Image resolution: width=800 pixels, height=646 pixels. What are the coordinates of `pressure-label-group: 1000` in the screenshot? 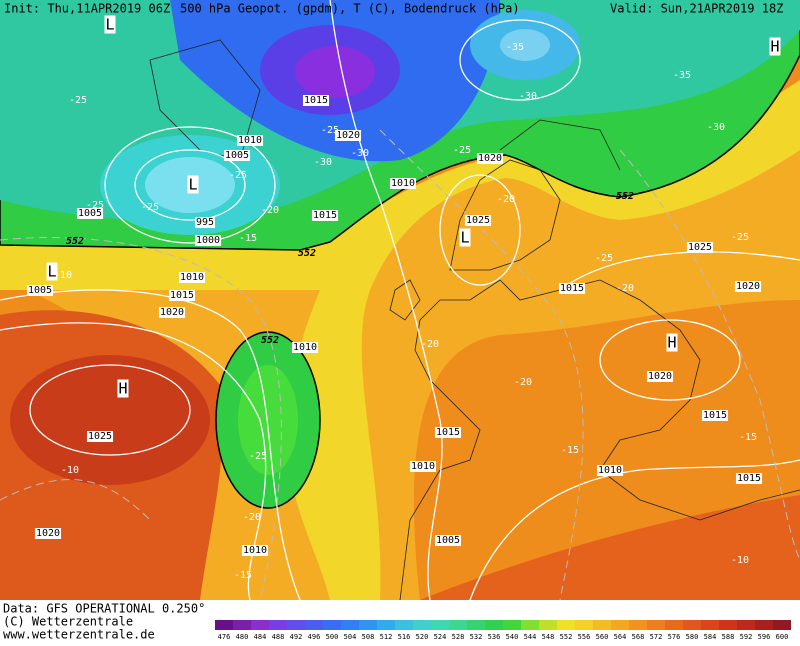 It's located at (208, 240).